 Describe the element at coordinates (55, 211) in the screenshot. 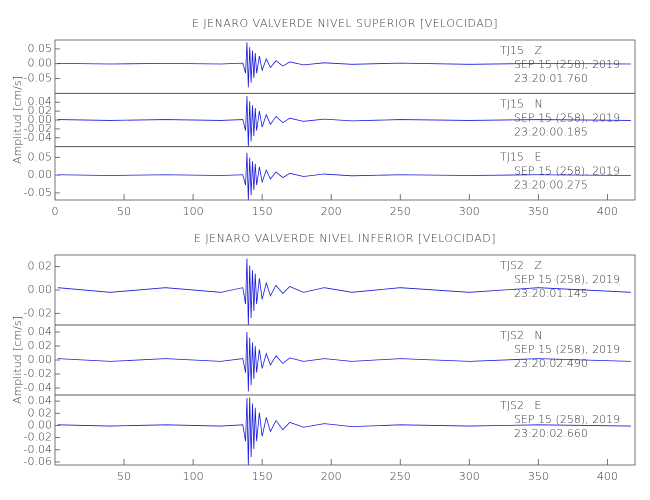

I see `x-tick-label: 0` at that location.